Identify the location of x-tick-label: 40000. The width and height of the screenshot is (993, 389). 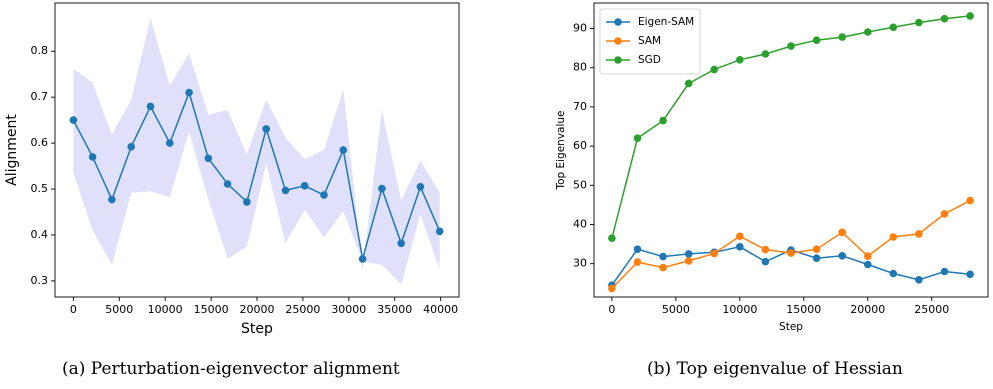
(440, 309).